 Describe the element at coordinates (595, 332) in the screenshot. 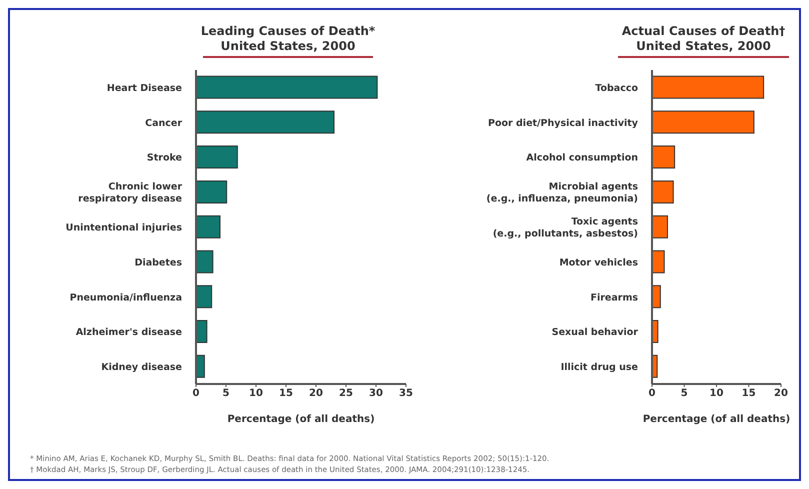

I see `y-tick-label: Sexual behavior` at that location.